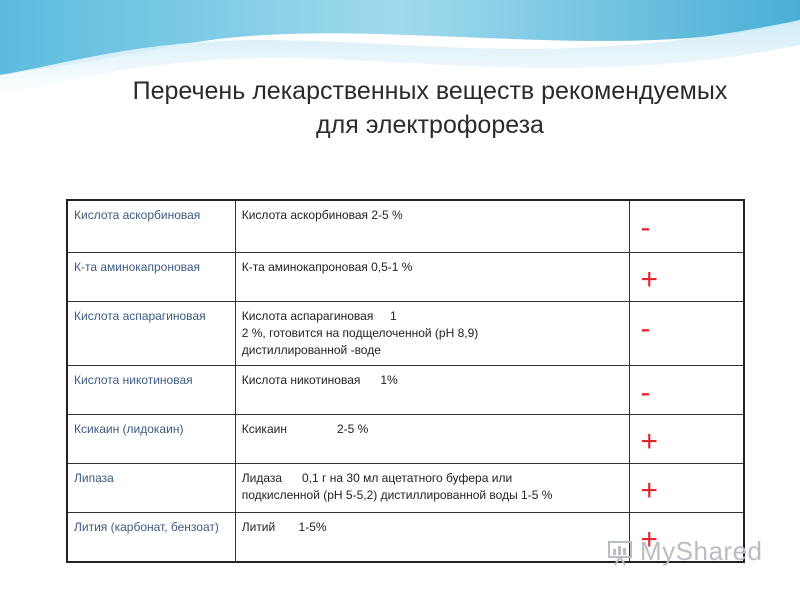 The height and width of the screenshot is (600, 800). I want to click on table-row: Лития (карбонат, бензоат) Литий 1-5% +, so click(405, 536).